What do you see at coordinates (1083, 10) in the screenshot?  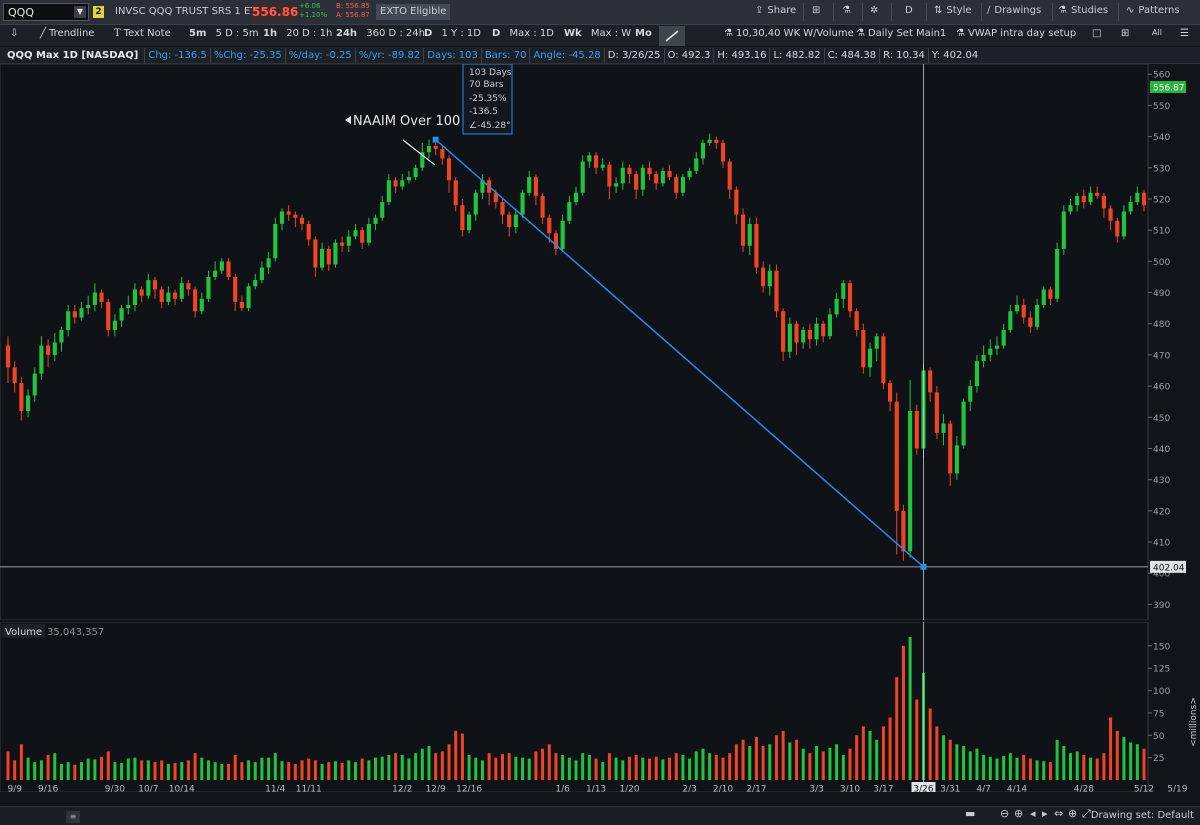 I see `studies-button: ⚗ Studies` at bounding box center [1083, 10].